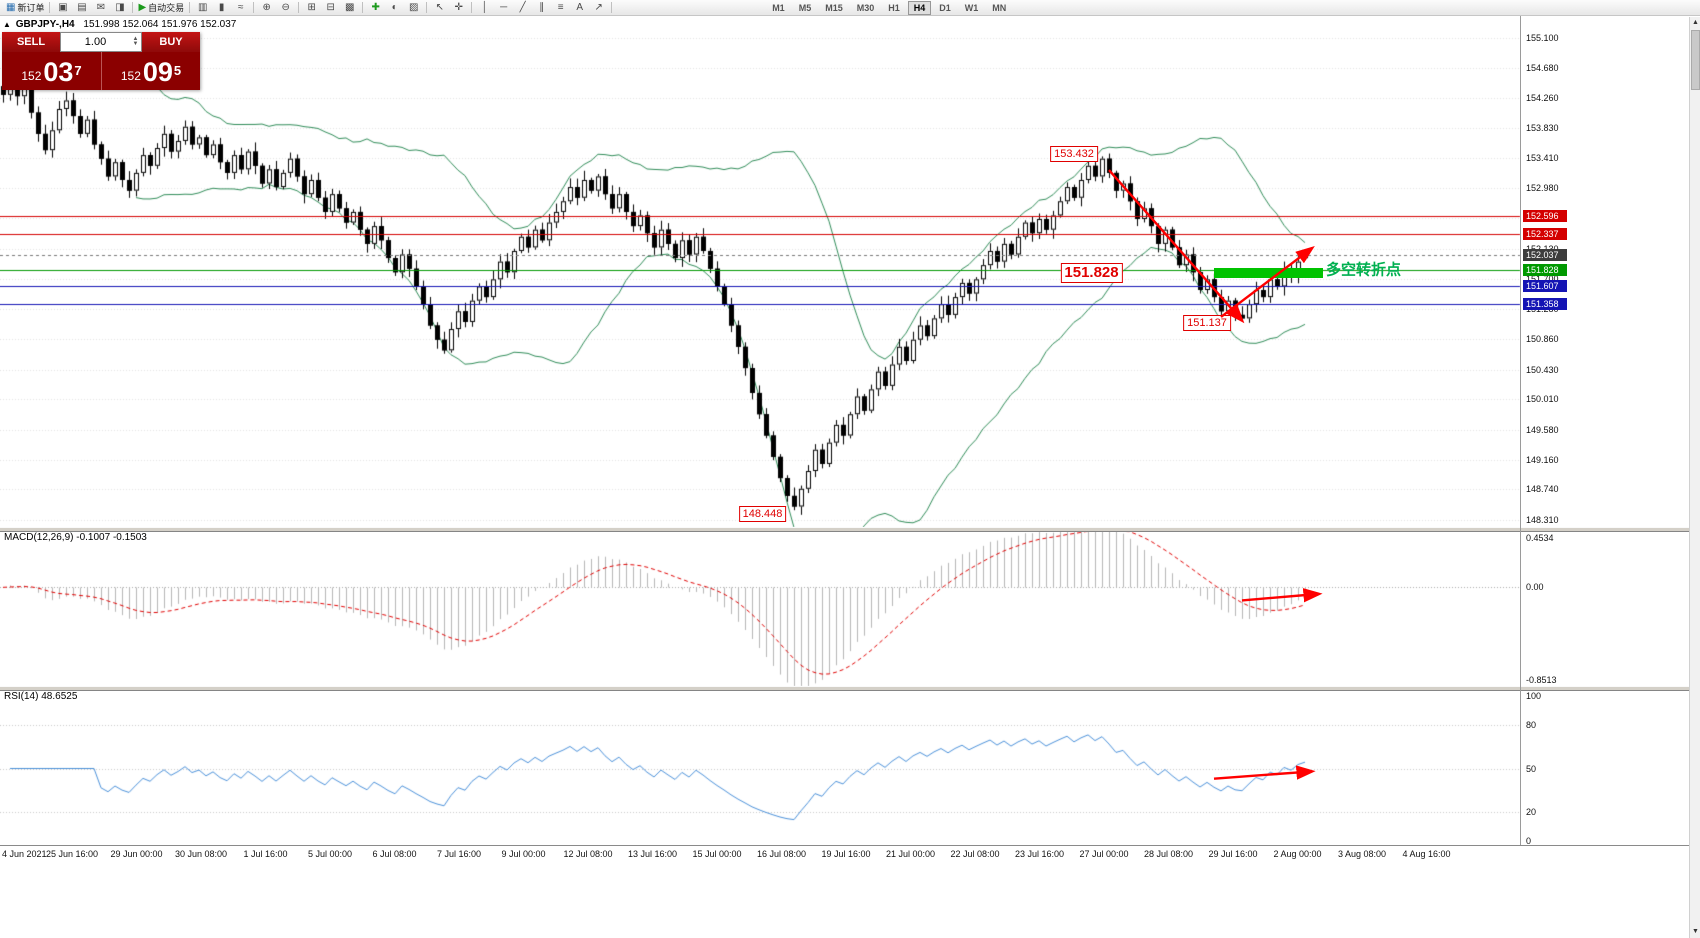 This screenshot has height=938, width=1700. What do you see at coordinates (1520, 431) in the screenshot?
I see `price-axis-border` at bounding box center [1520, 431].